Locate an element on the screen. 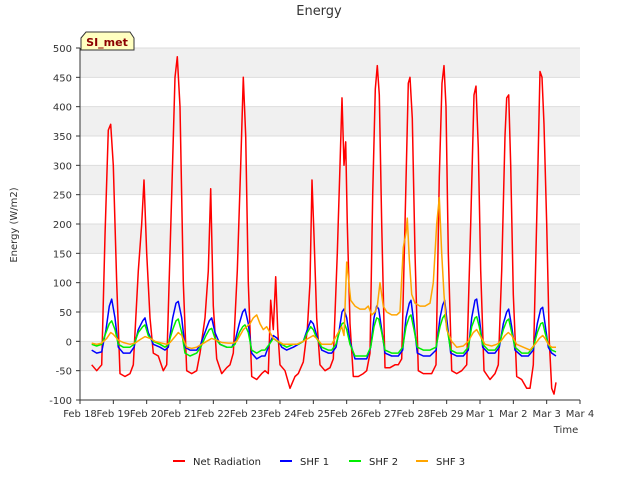 Image resolution: width=640 pixels, height=480 pixels. x-tick-label: Feb 21 is located at coordinates (180, 414).